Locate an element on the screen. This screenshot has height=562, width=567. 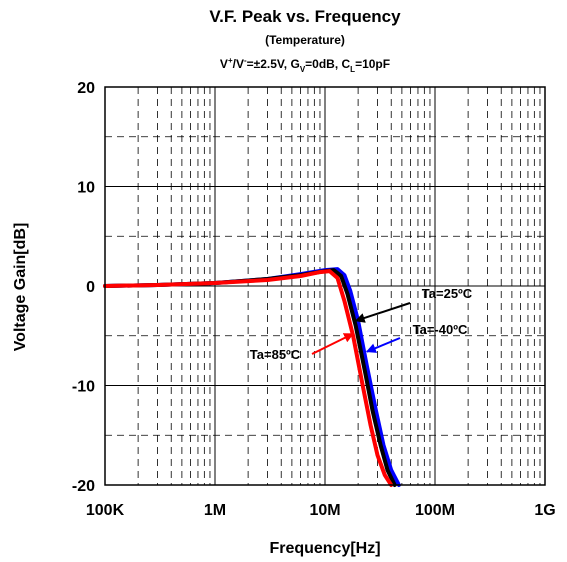
cond-v: V is located at coordinates (224, 64).